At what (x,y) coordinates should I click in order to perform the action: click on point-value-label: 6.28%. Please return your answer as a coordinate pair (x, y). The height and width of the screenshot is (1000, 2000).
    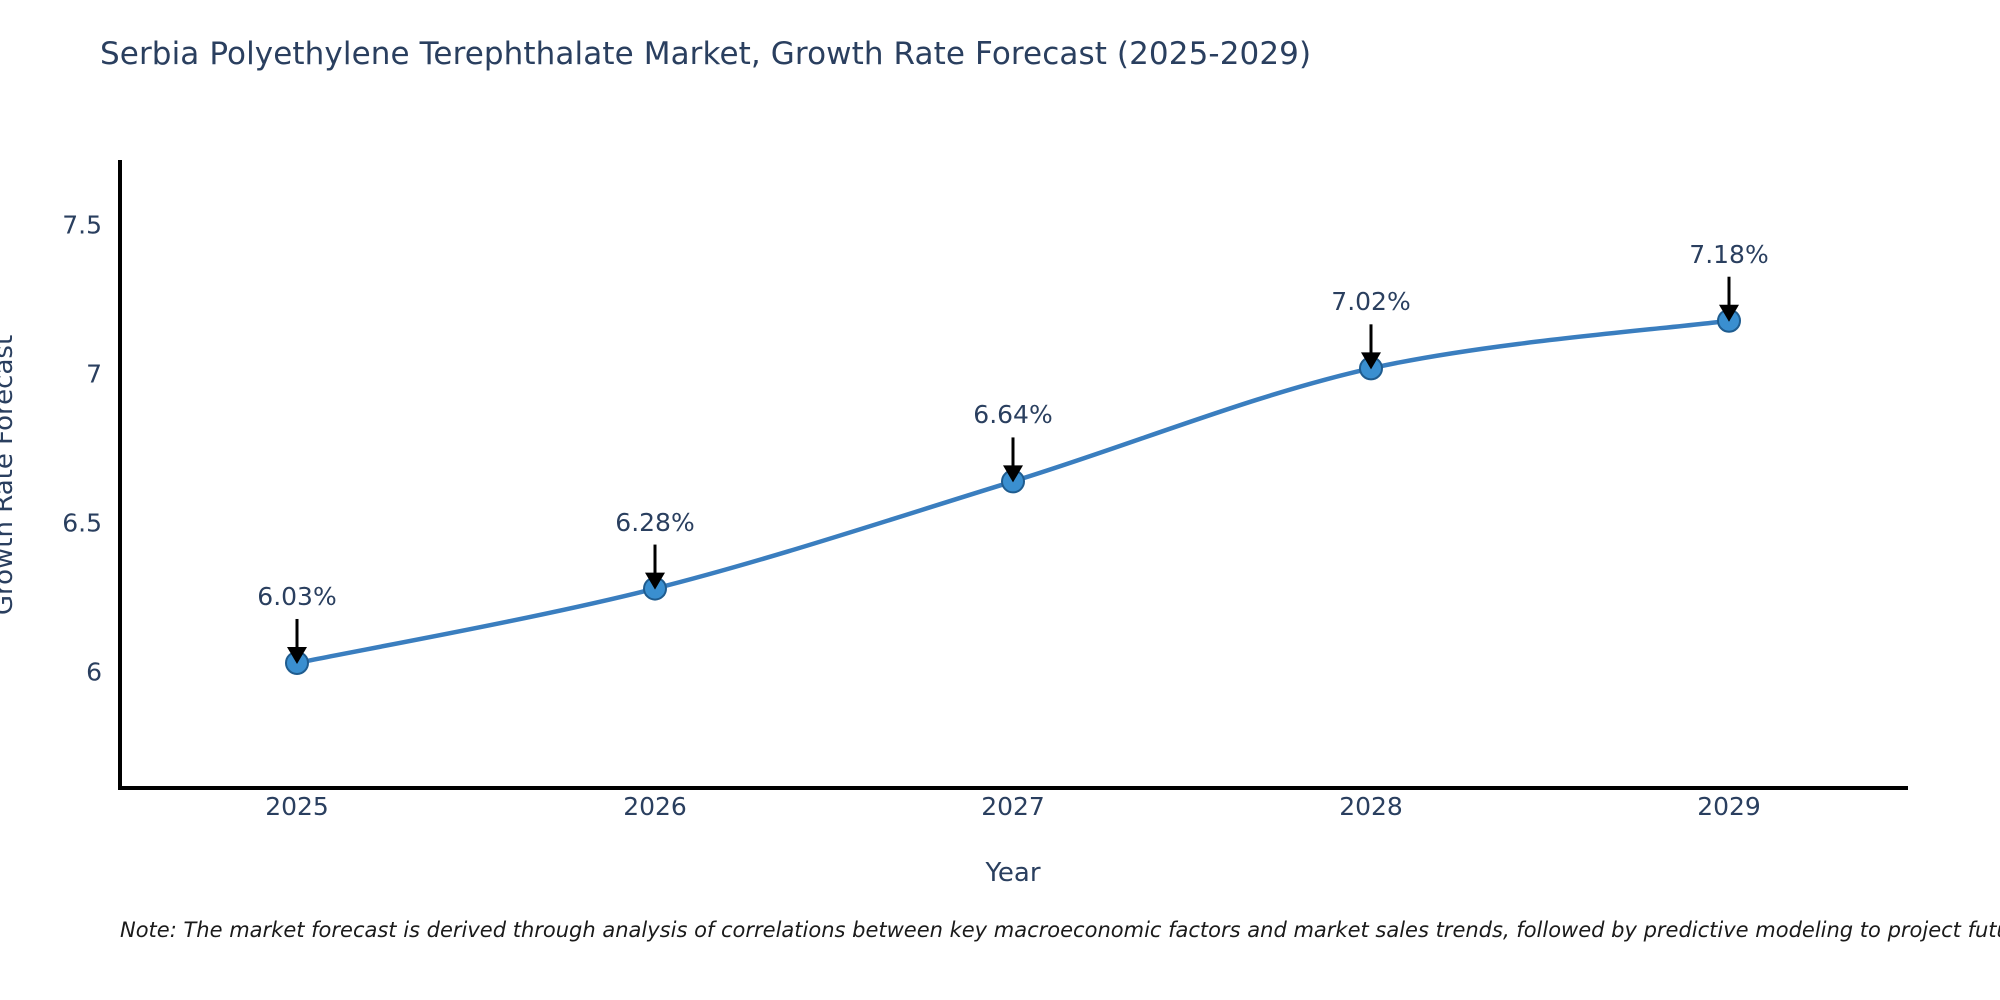
    Looking at the image, I should click on (655, 522).